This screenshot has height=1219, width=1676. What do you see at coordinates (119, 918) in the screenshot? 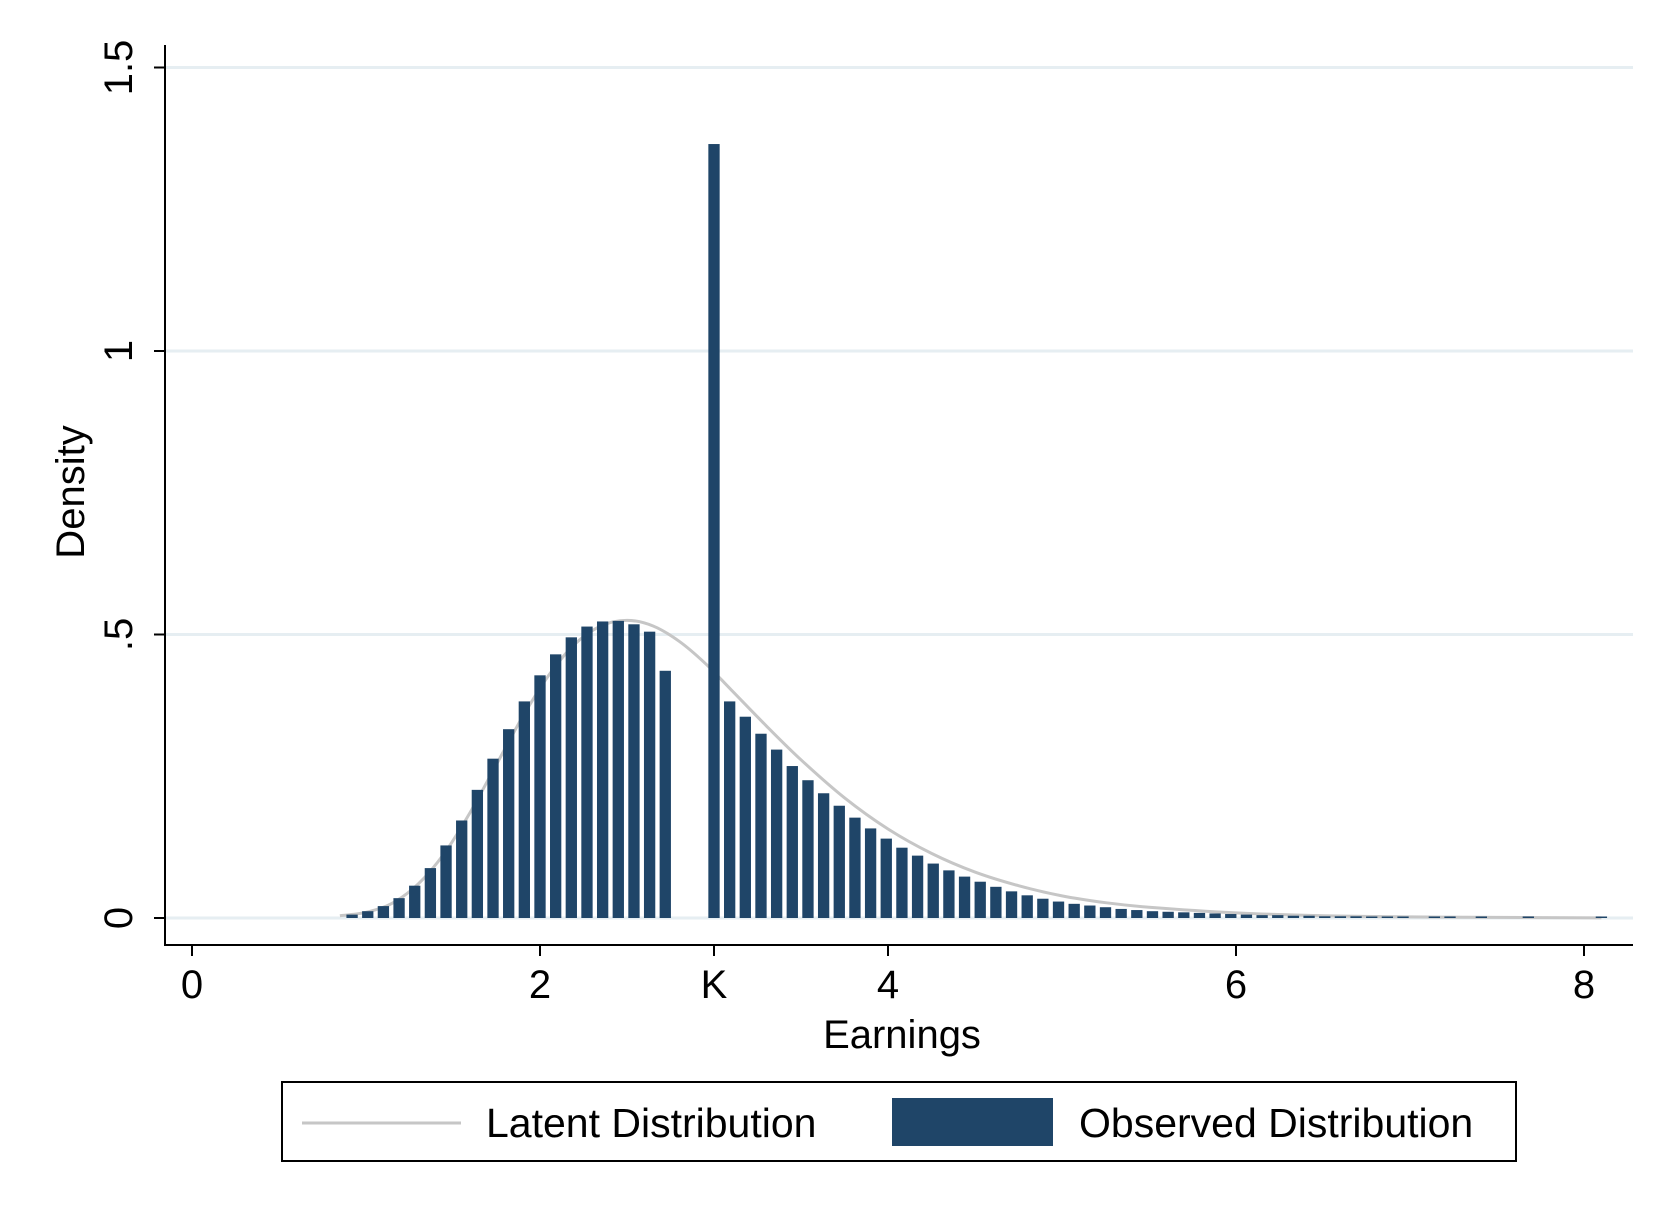
I see `y-tick-label: 0` at bounding box center [119, 918].